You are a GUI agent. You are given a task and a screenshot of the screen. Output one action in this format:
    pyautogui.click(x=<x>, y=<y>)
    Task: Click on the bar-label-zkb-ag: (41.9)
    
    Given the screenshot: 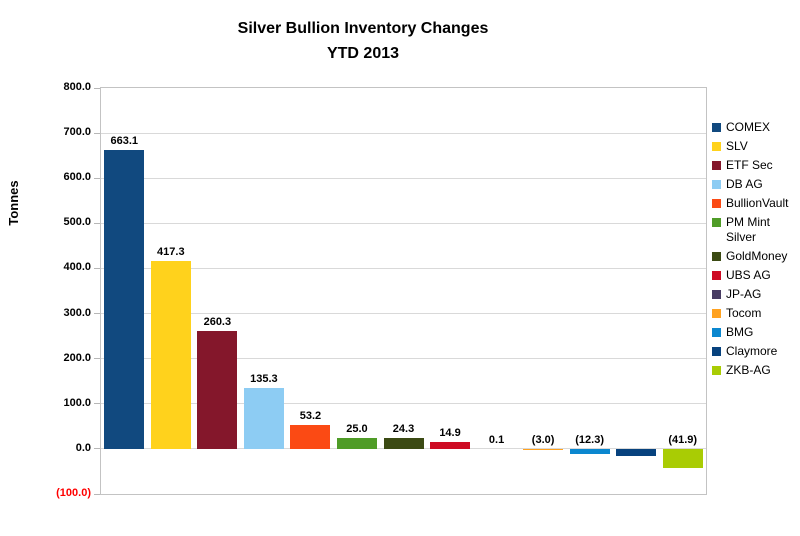 What is the action you would take?
    pyautogui.click(x=683, y=439)
    